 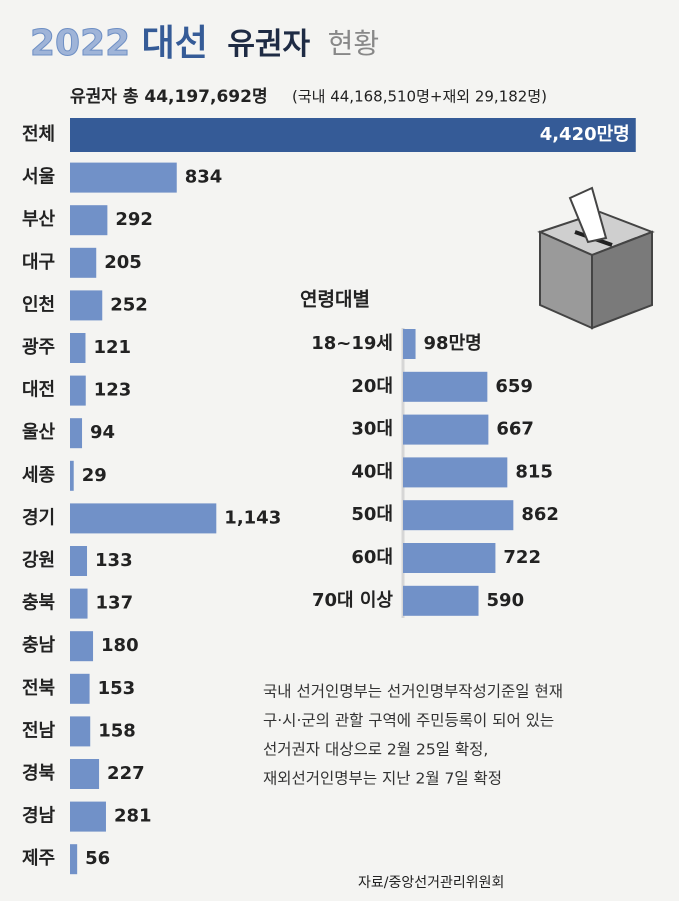 What do you see at coordinates (115, 603) in the screenshot?
I see `value-label: 137` at bounding box center [115, 603].